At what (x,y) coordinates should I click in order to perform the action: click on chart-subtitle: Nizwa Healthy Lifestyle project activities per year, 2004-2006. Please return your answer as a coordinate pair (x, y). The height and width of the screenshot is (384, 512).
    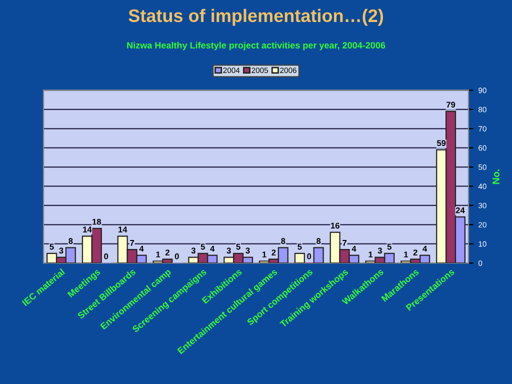
    Looking at the image, I should click on (256, 46).